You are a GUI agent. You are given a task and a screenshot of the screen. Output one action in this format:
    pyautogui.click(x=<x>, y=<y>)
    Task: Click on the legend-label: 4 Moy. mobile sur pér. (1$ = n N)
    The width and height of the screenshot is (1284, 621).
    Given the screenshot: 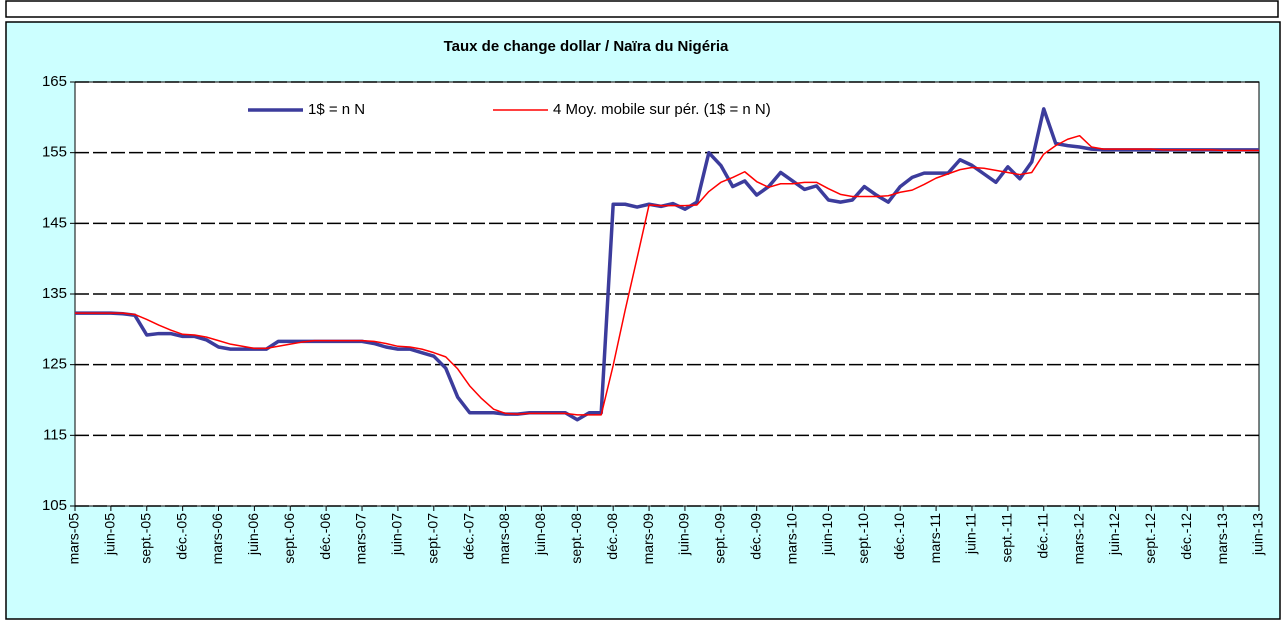 What is the action you would take?
    pyautogui.click(x=662, y=109)
    